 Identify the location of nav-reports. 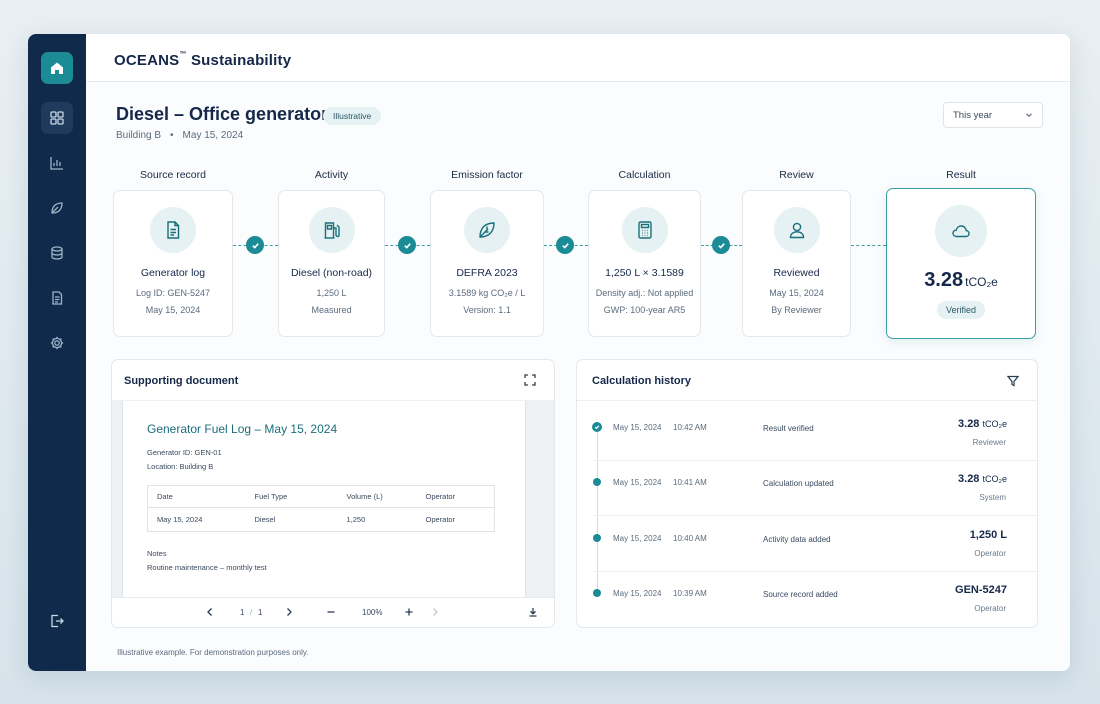
(57, 298).